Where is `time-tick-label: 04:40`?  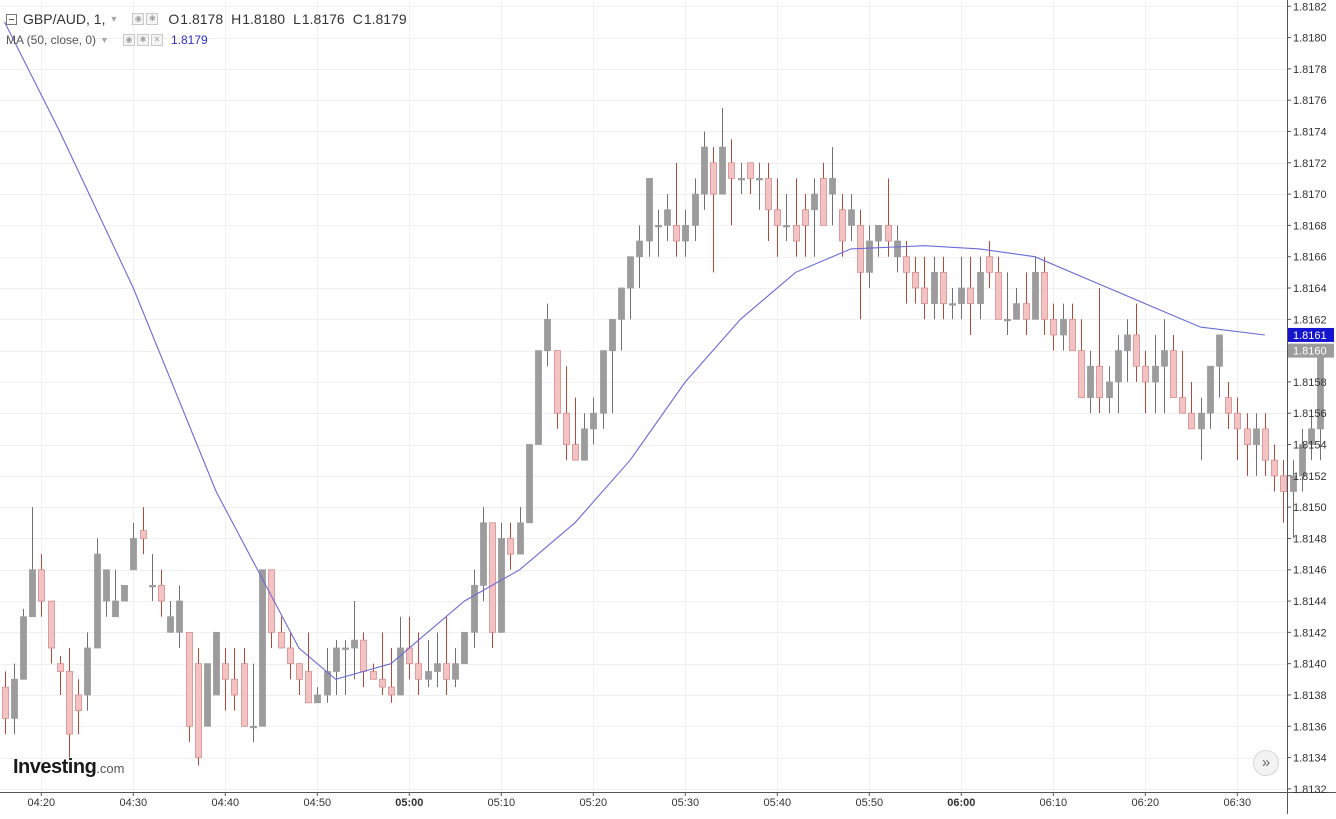
time-tick-label: 04:40 is located at coordinates (226, 803).